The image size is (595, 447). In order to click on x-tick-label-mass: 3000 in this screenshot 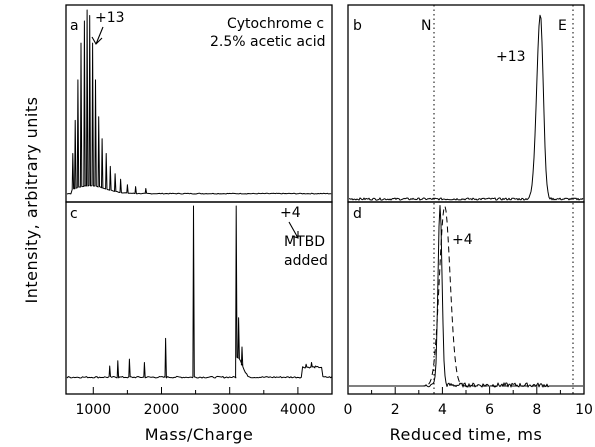, I will do `click(230, 410)`.